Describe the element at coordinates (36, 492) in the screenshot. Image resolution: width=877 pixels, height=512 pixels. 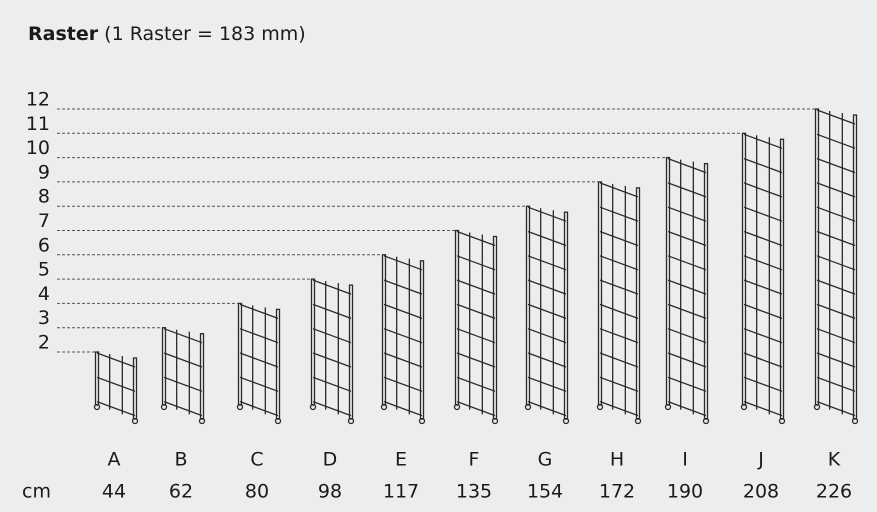
I see `unit-label: cm` at that location.